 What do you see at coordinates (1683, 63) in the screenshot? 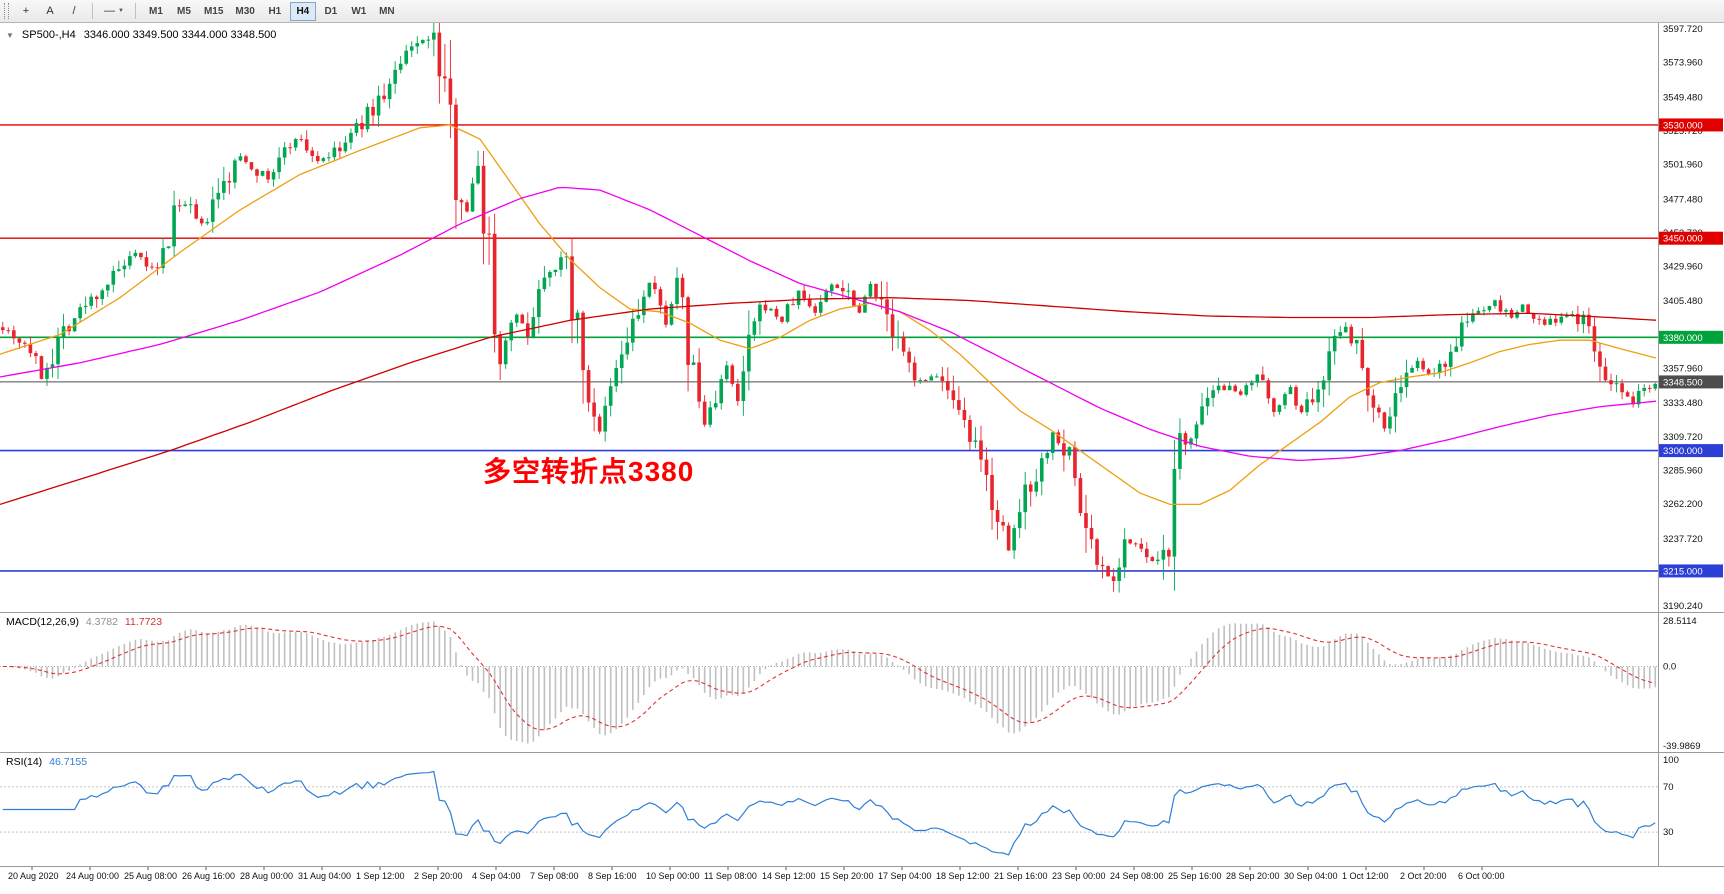
I see `svg-text: 3573.960` at bounding box center [1683, 63].